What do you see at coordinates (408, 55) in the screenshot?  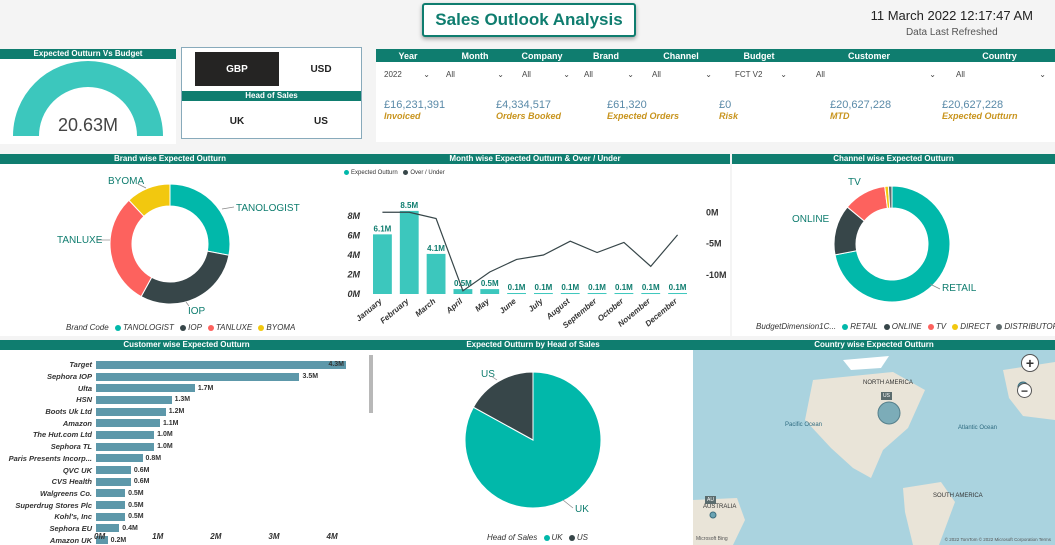 I see `filter-header-year: Year` at bounding box center [408, 55].